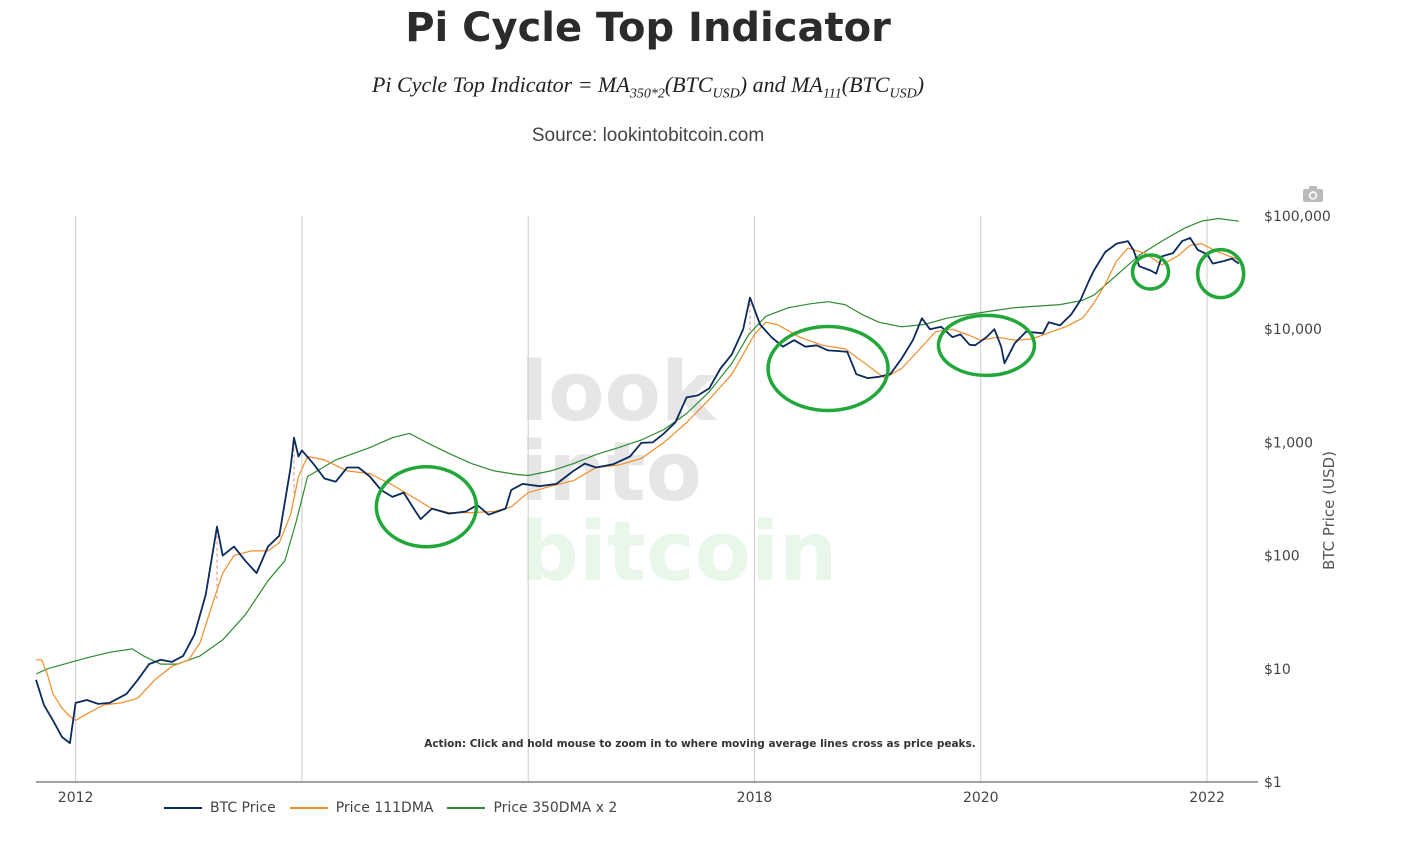 This screenshot has width=1402, height=852. What do you see at coordinates (243, 808) in the screenshot?
I see `legend-label-btc: BTC Price` at bounding box center [243, 808].